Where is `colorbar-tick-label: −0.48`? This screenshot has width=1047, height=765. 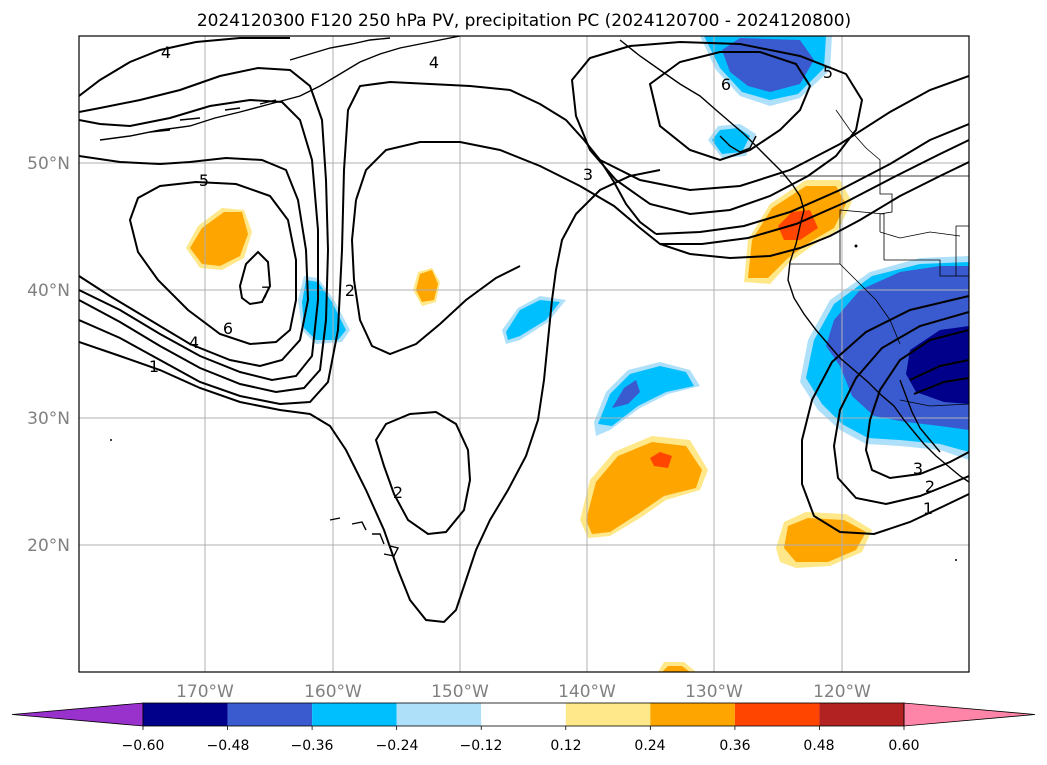
colorbar-tick-label: −0.48 is located at coordinates (228, 746).